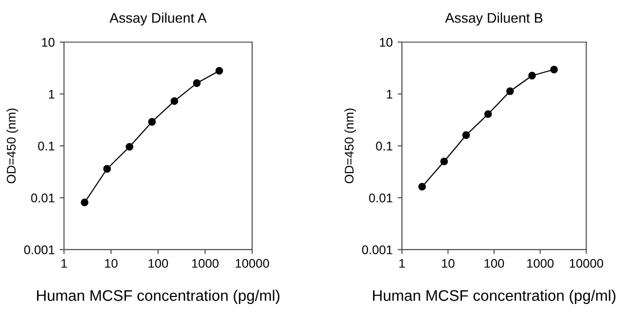  Describe the element at coordinates (493, 19) in the screenshot. I see `chart-title: Assay Diluent B` at that location.